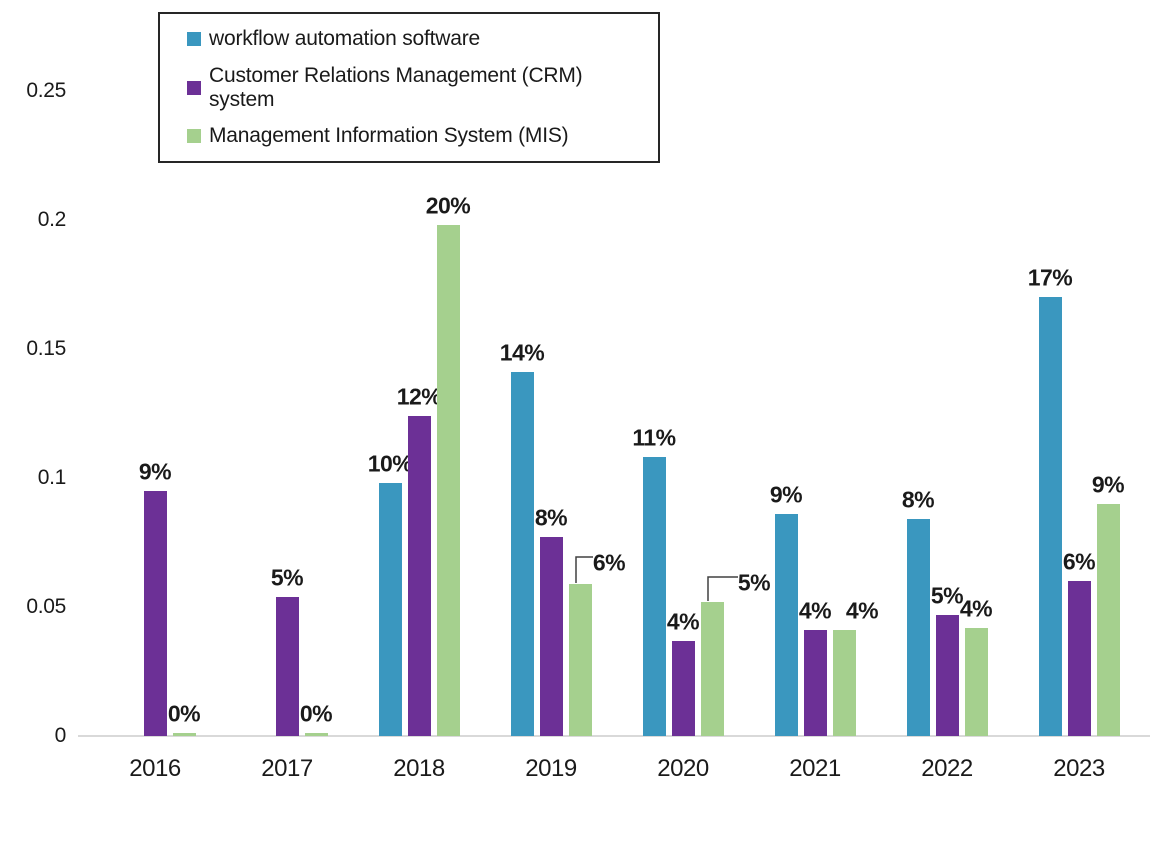 Image resolution: width=1172 pixels, height=852 pixels. I want to click on bar-value-label: 11%, so click(654, 437).